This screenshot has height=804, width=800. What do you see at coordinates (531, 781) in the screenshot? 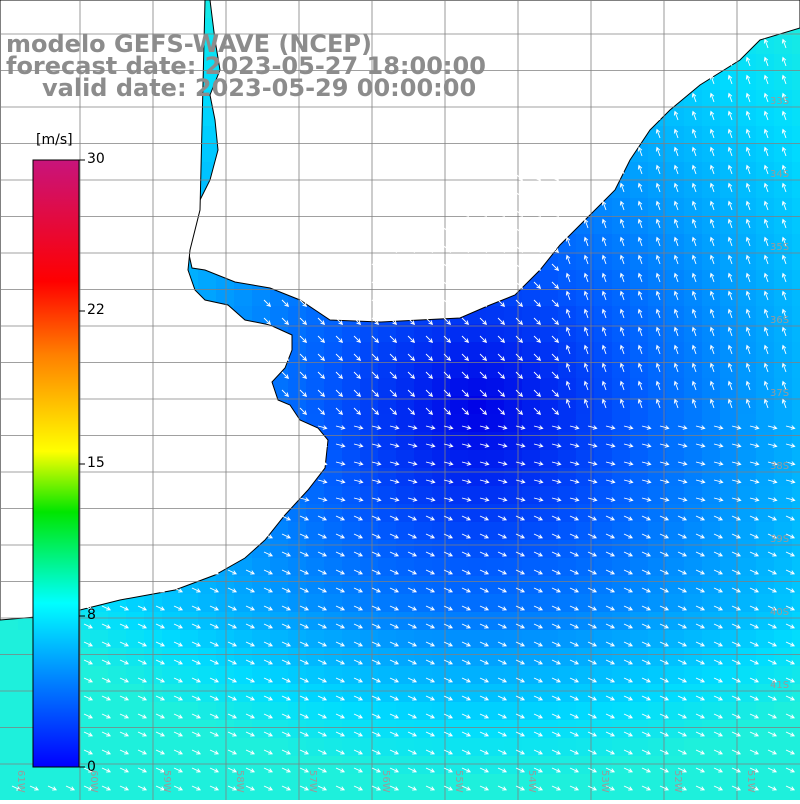
I see `longitude-label: 54W` at bounding box center [531, 781].